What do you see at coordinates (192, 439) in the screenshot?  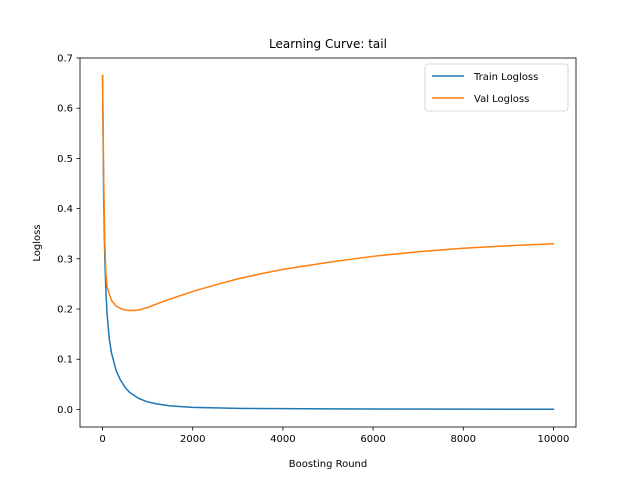 I see `x-tick-label: 2000` at bounding box center [192, 439].